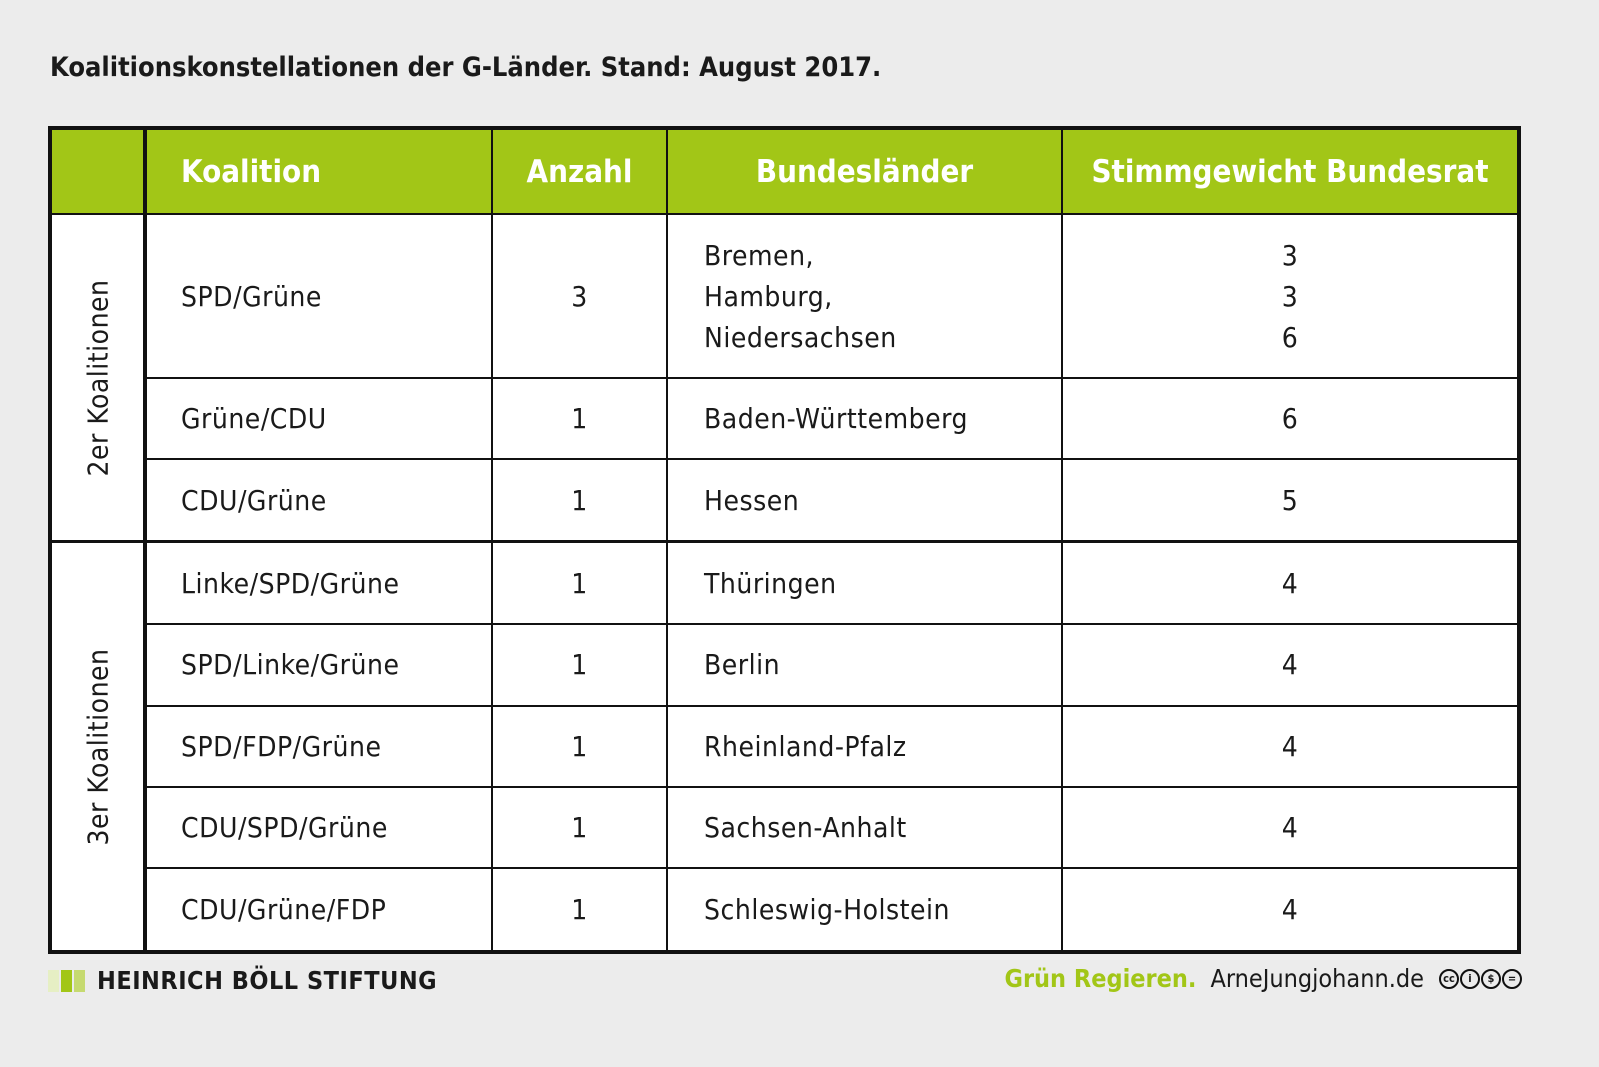  What do you see at coordinates (579, 296) in the screenshot?
I see `cell-anzahl: 3` at bounding box center [579, 296].